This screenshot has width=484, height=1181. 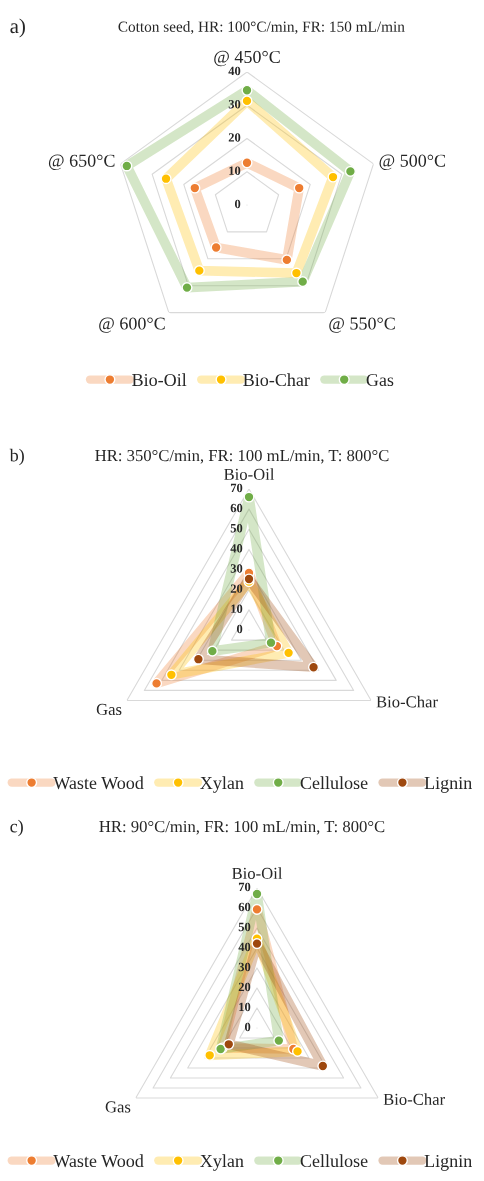 What do you see at coordinates (276, 380) in the screenshot?
I see `legend-label: Bio-Char` at bounding box center [276, 380].